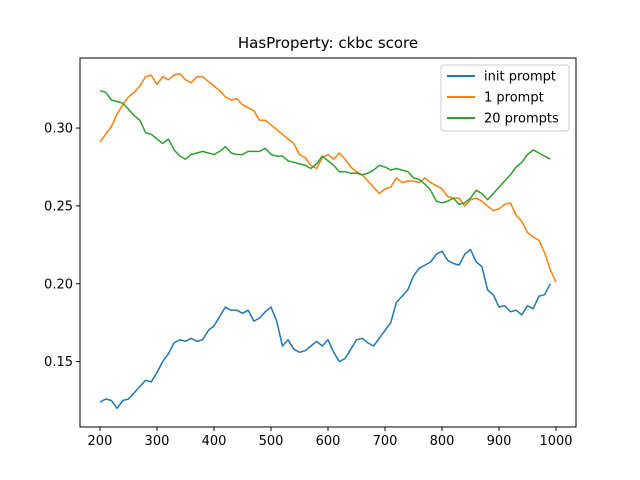 The width and height of the screenshot is (640, 480). I want to click on x-axis: 200 300 400 500 600 700 800 900 1000, so click(330, 438).